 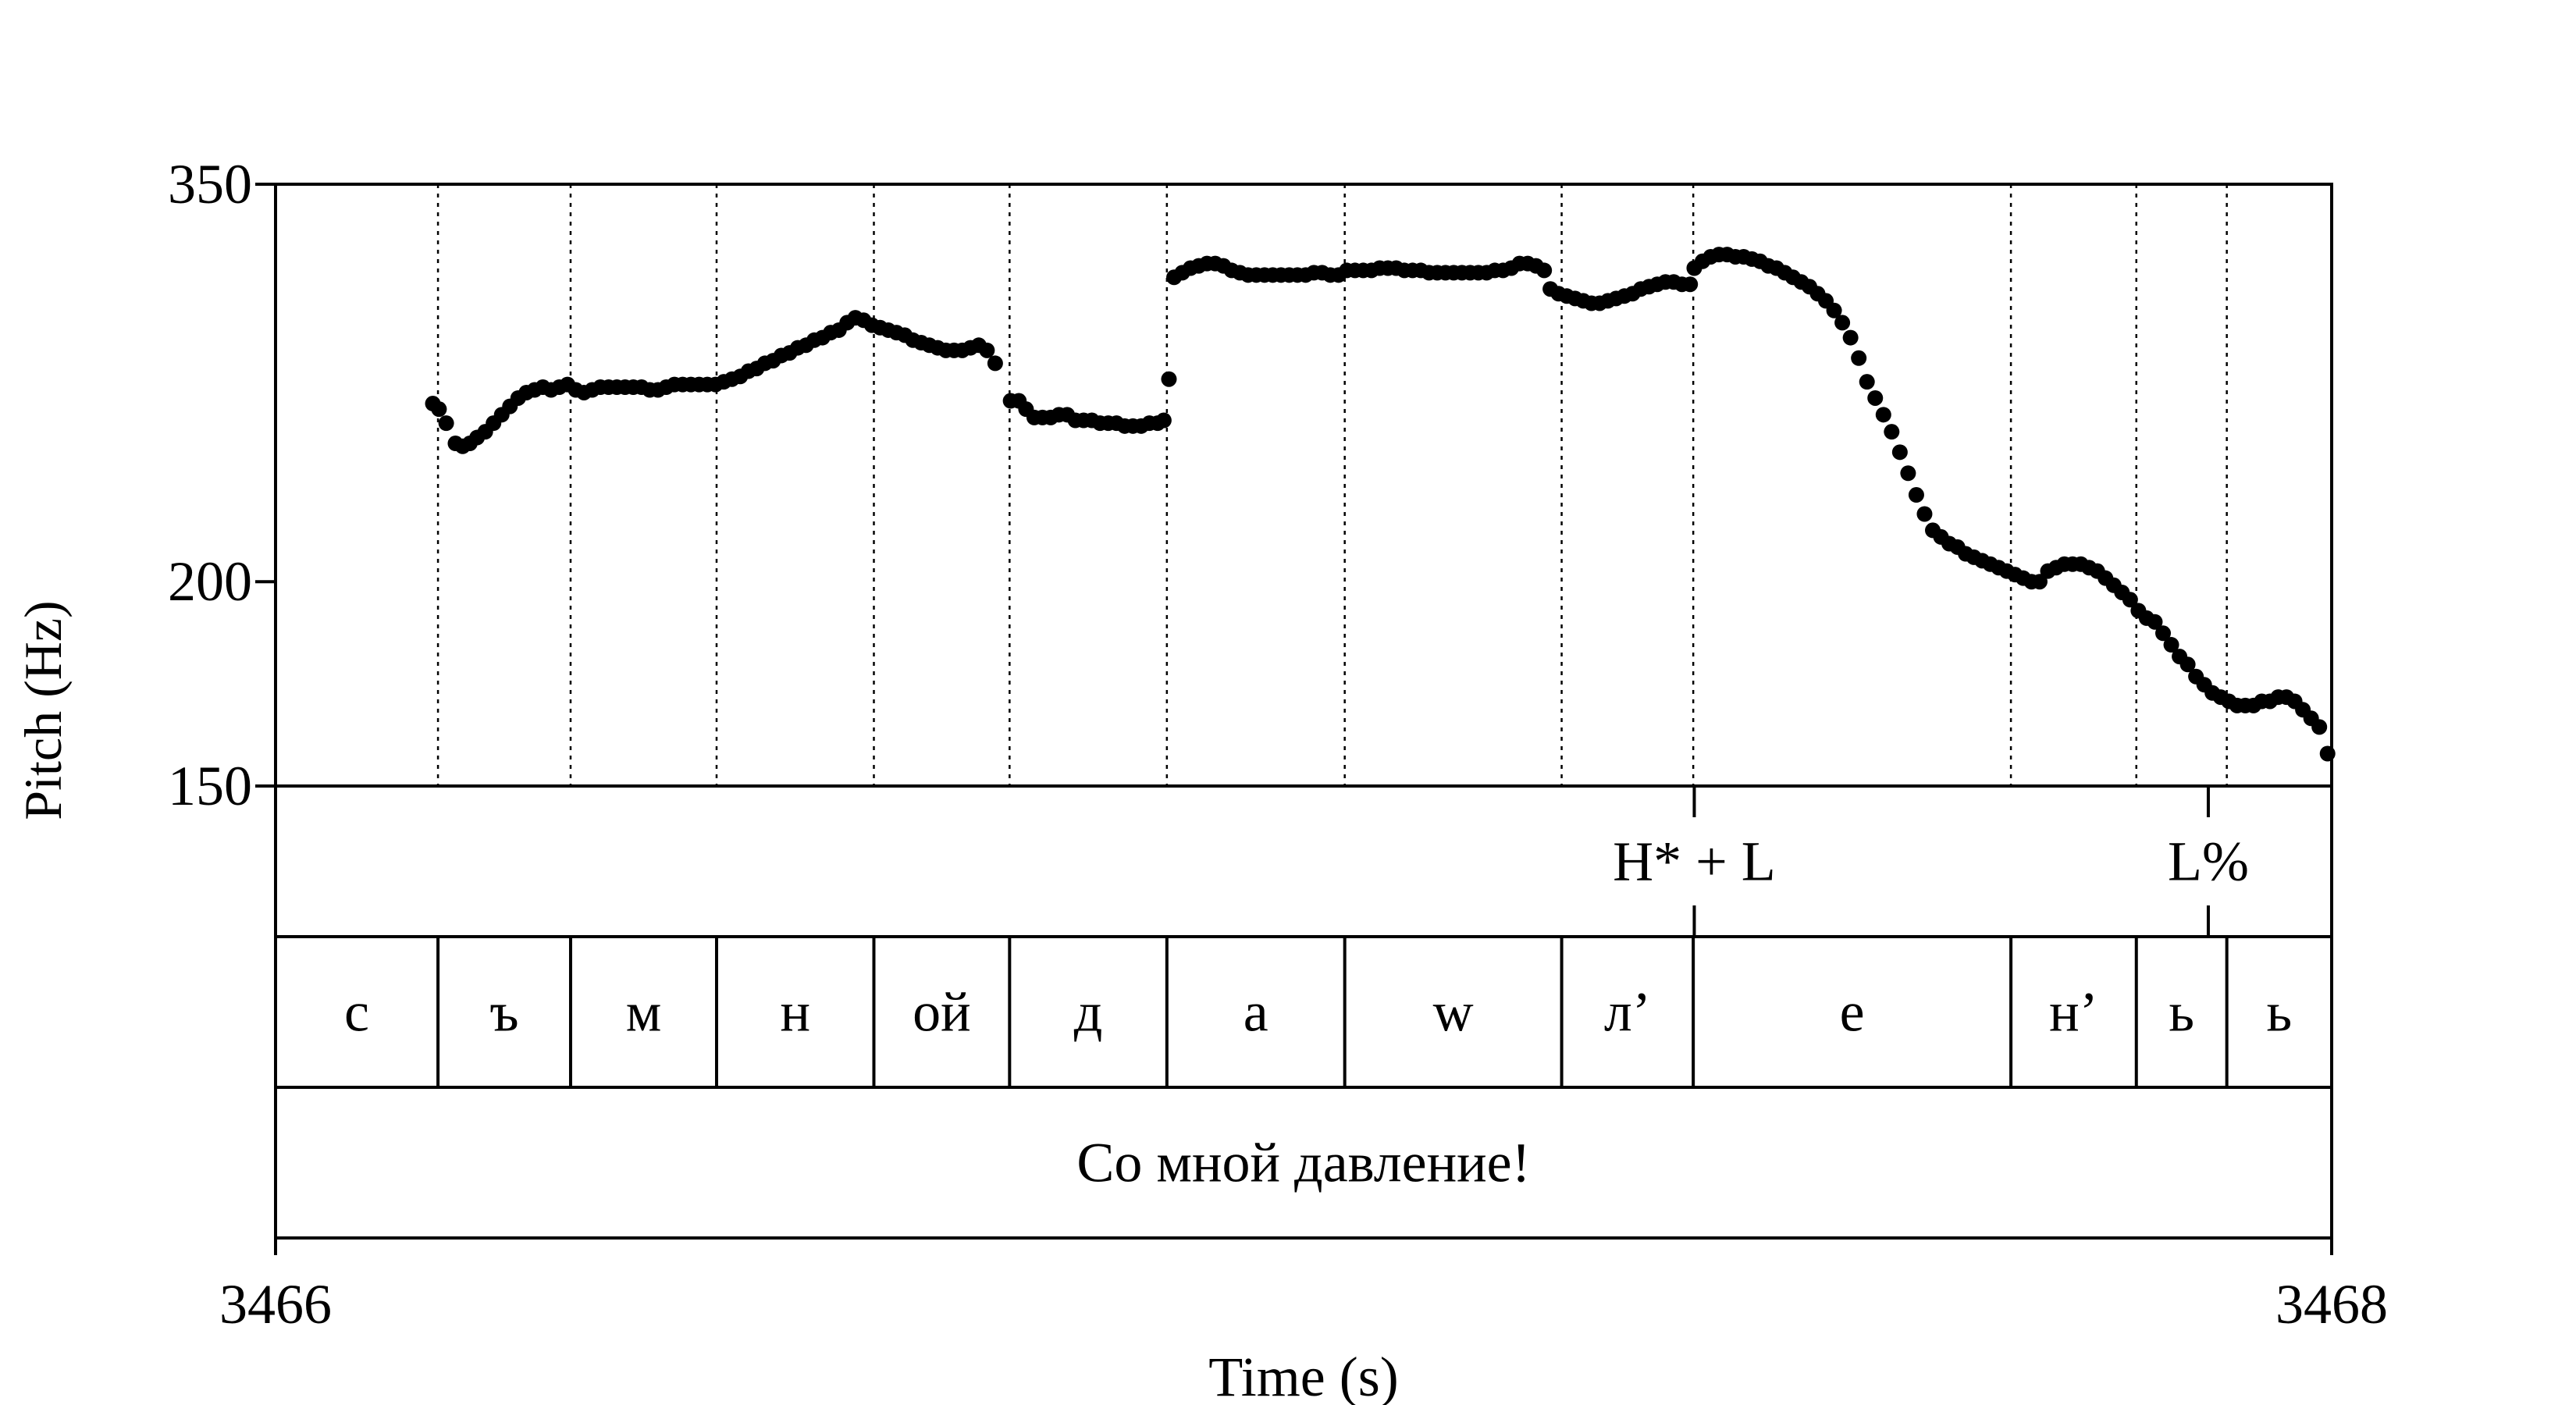 I want to click on x-axis-label: Time (s), so click(x=1303, y=1375).